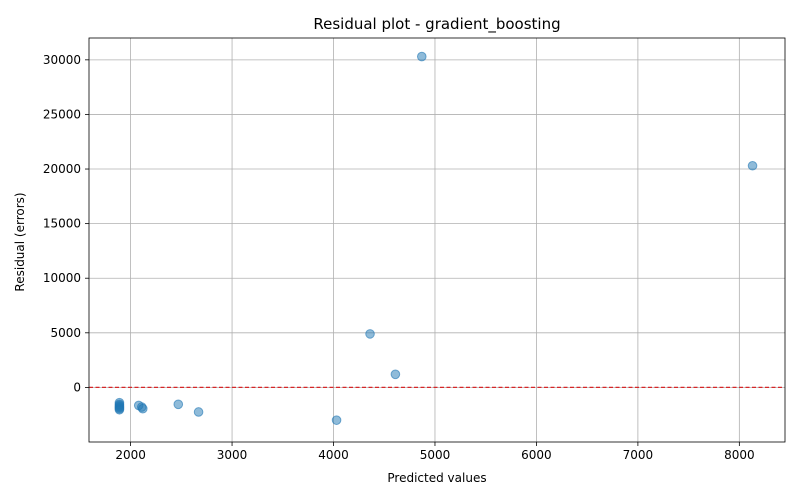  Describe the element at coordinates (77, 387) in the screenshot. I see `y-tick-label: 0` at that location.